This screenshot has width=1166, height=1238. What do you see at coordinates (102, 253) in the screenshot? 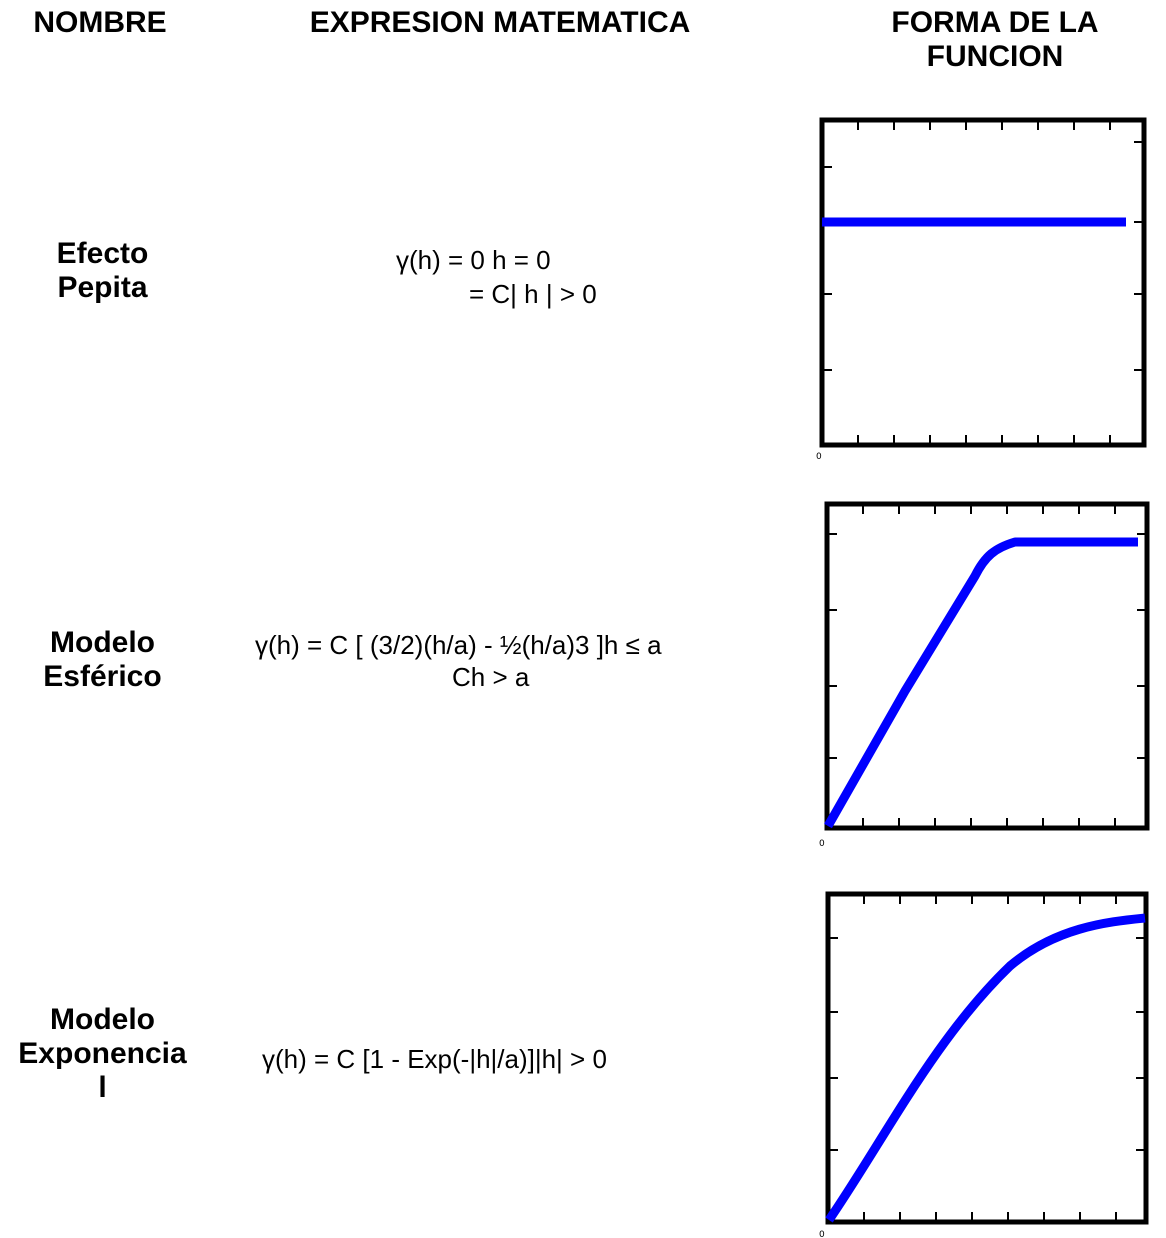
I see `model-name-line: Efecto` at bounding box center [102, 253].